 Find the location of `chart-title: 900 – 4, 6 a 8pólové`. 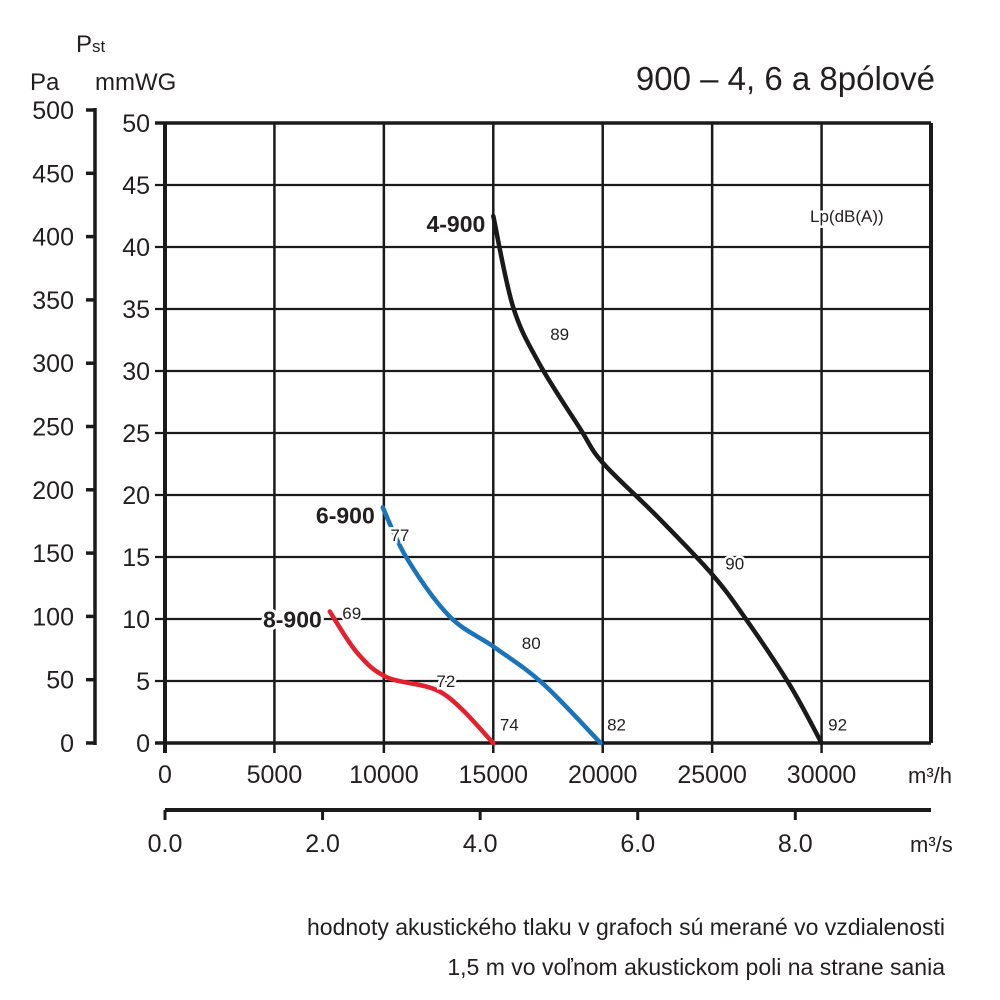

chart-title: 900 – 4, 6 a 8pólové is located at coordinates (785, 78).